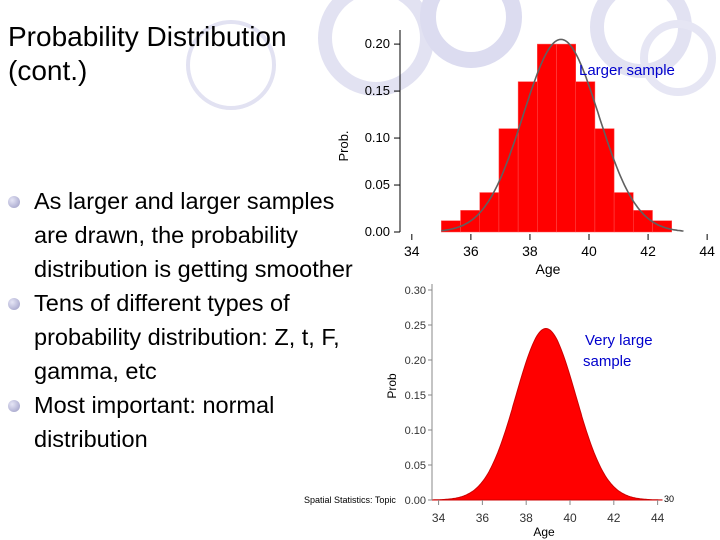  What do you see at coordinates (669, 499) in the screenshot?
I see `page-number: 30` at bounding box center [669, 499].